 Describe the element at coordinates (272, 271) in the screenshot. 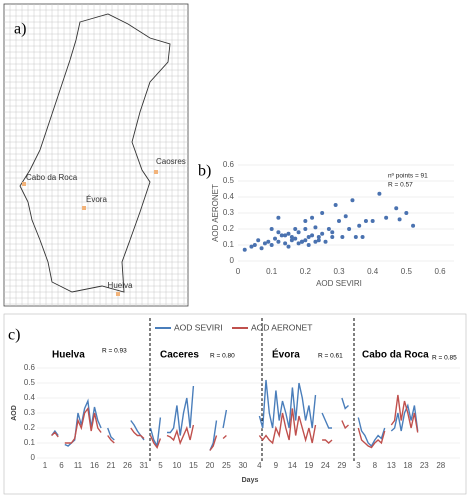

I see `x-tick-label: 0.1` at that location.